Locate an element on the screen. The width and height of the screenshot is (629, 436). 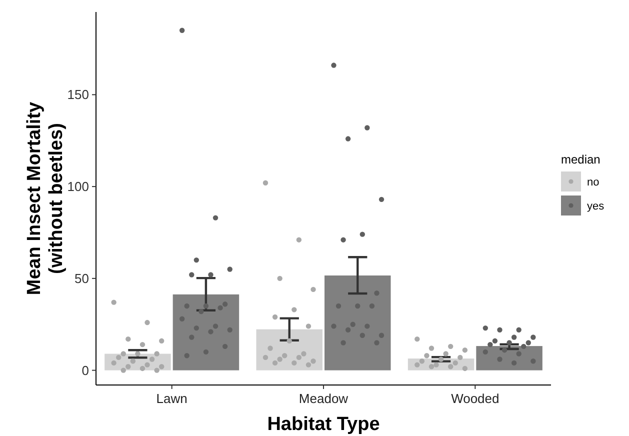
y-tick-label: 50 is located at coordinates (81, 278).